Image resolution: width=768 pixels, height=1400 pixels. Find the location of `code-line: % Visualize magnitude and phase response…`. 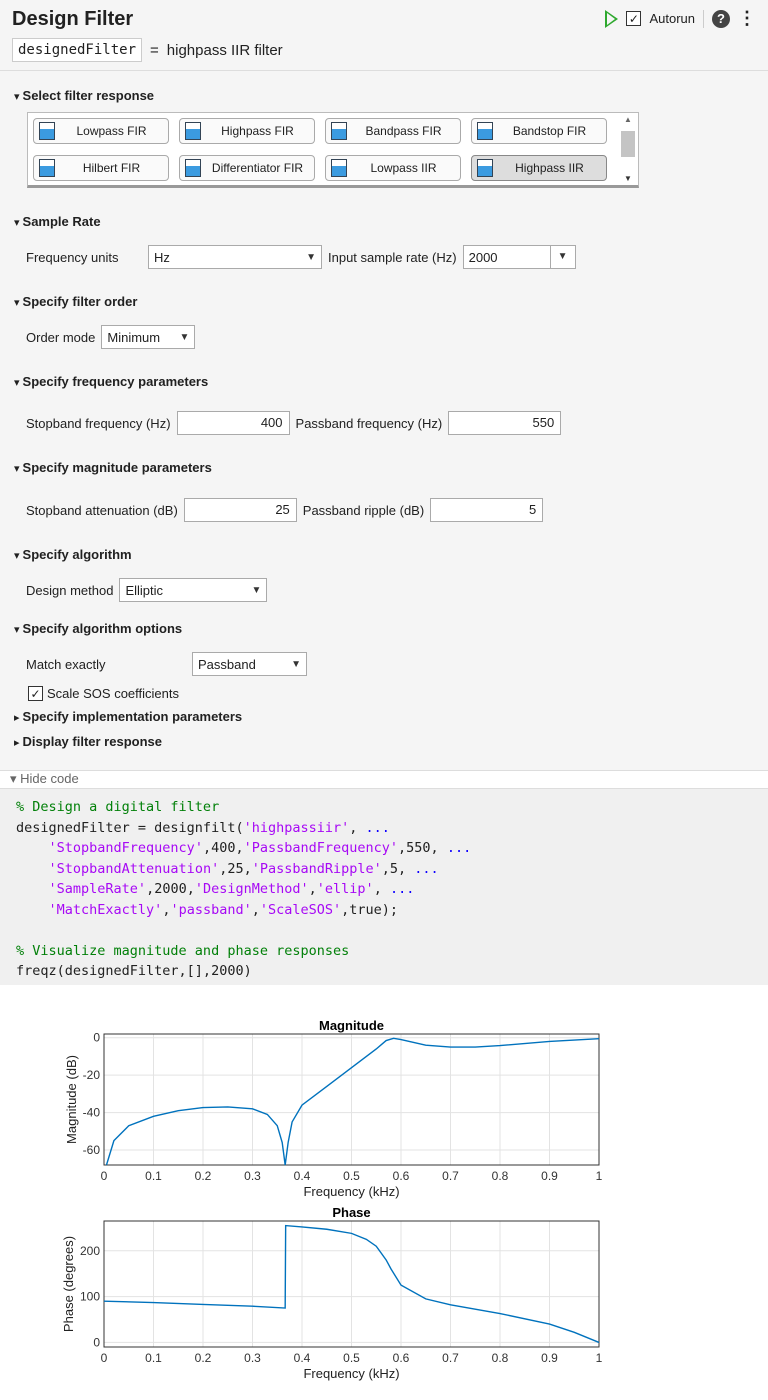

code-line: % Visualize magnitude and phase response… is located at coordinates (384, 951).